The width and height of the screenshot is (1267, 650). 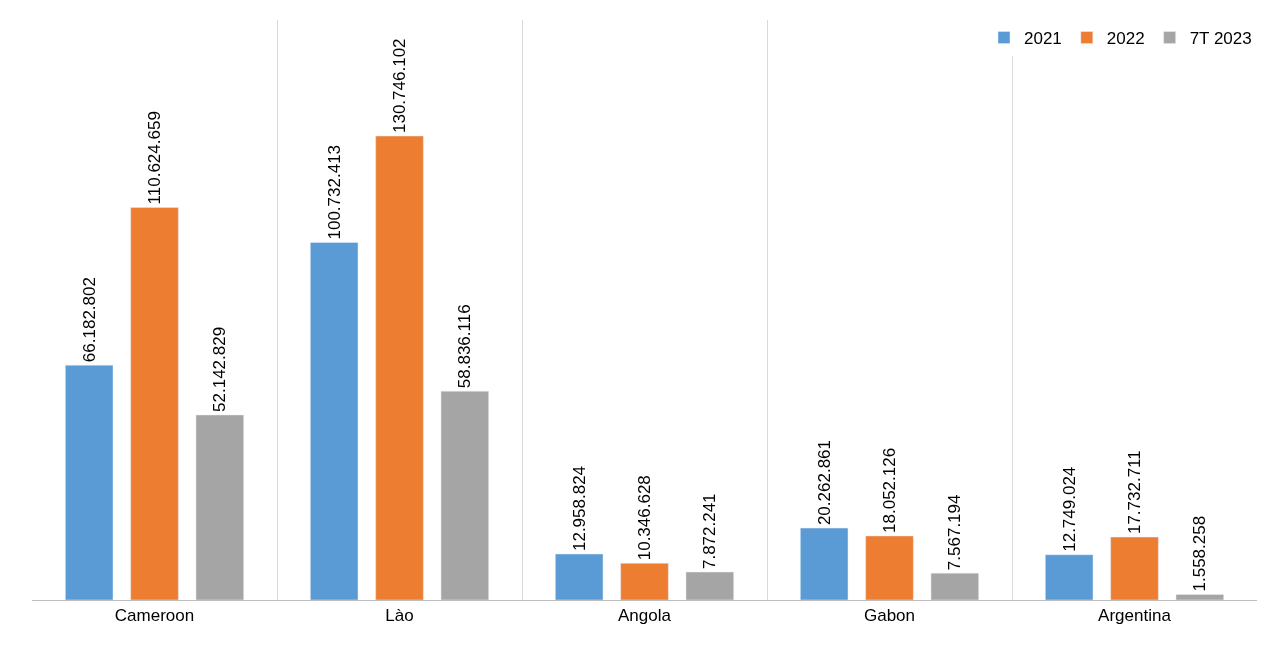 I want to click on x-tick-label: Cameroon, so click(x=154, y=616).